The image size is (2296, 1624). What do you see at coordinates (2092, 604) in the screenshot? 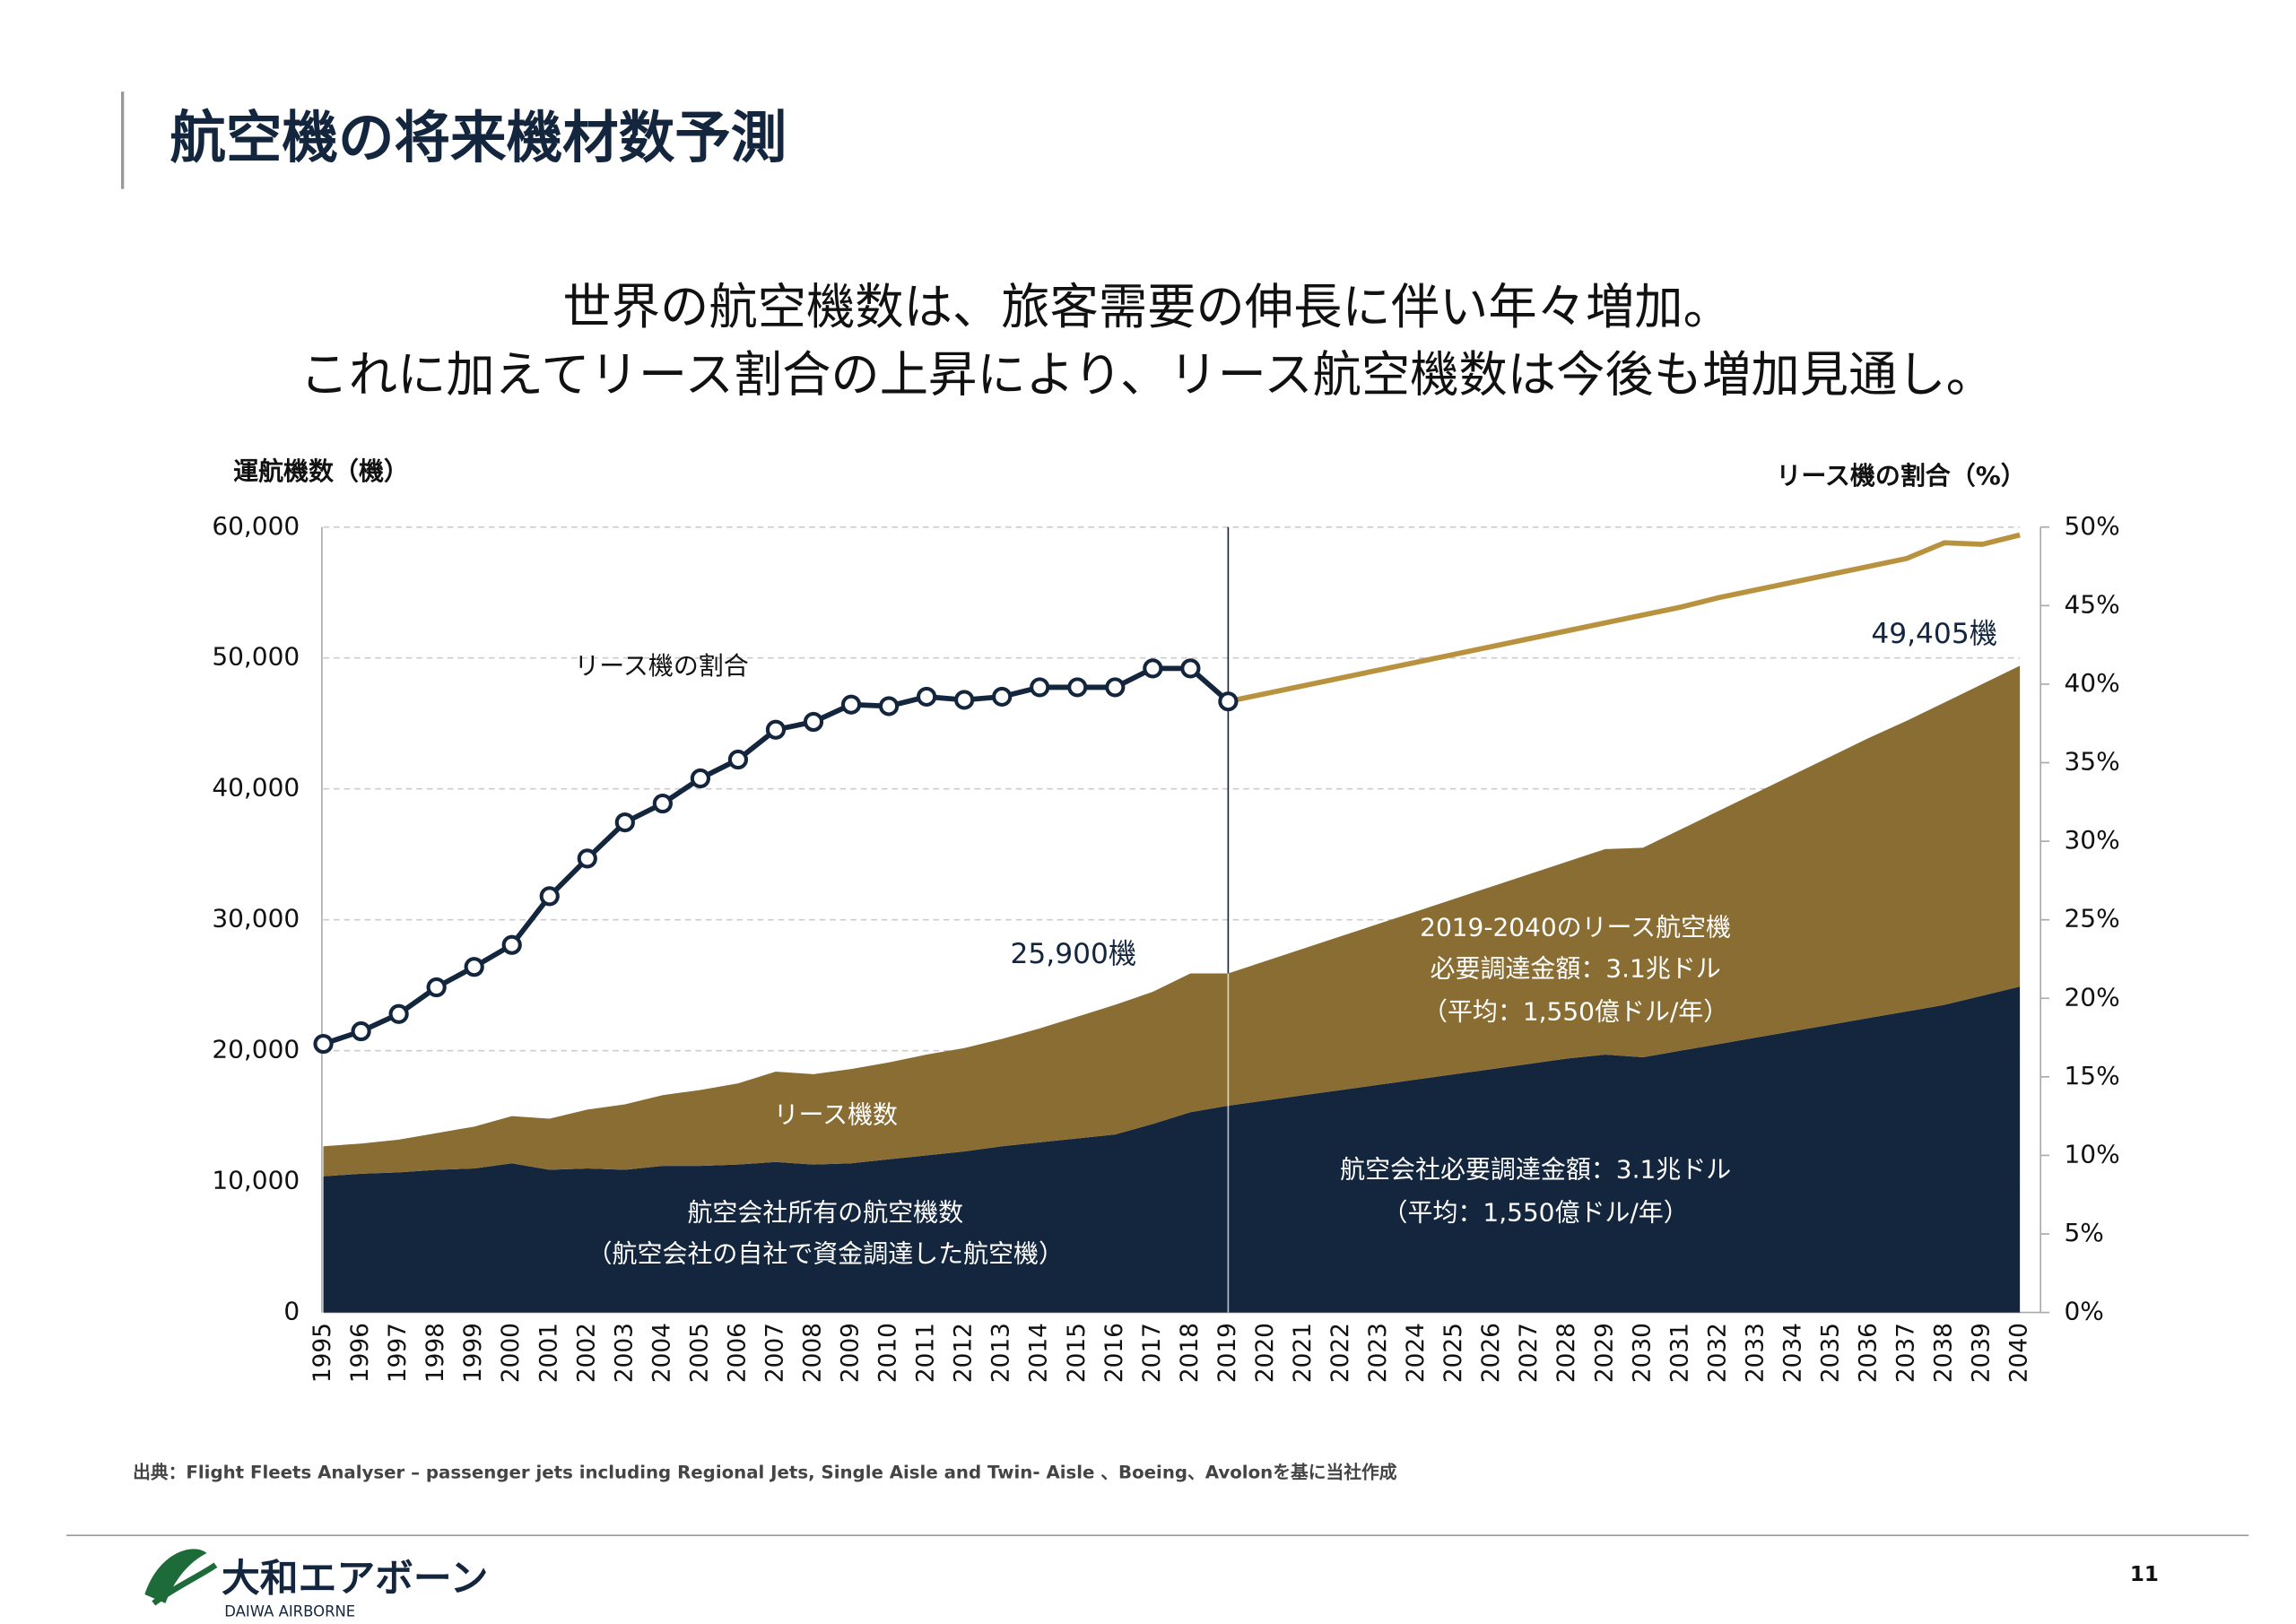
I see `y2-tick-label: 45%` at bounding box center [2092, 604].